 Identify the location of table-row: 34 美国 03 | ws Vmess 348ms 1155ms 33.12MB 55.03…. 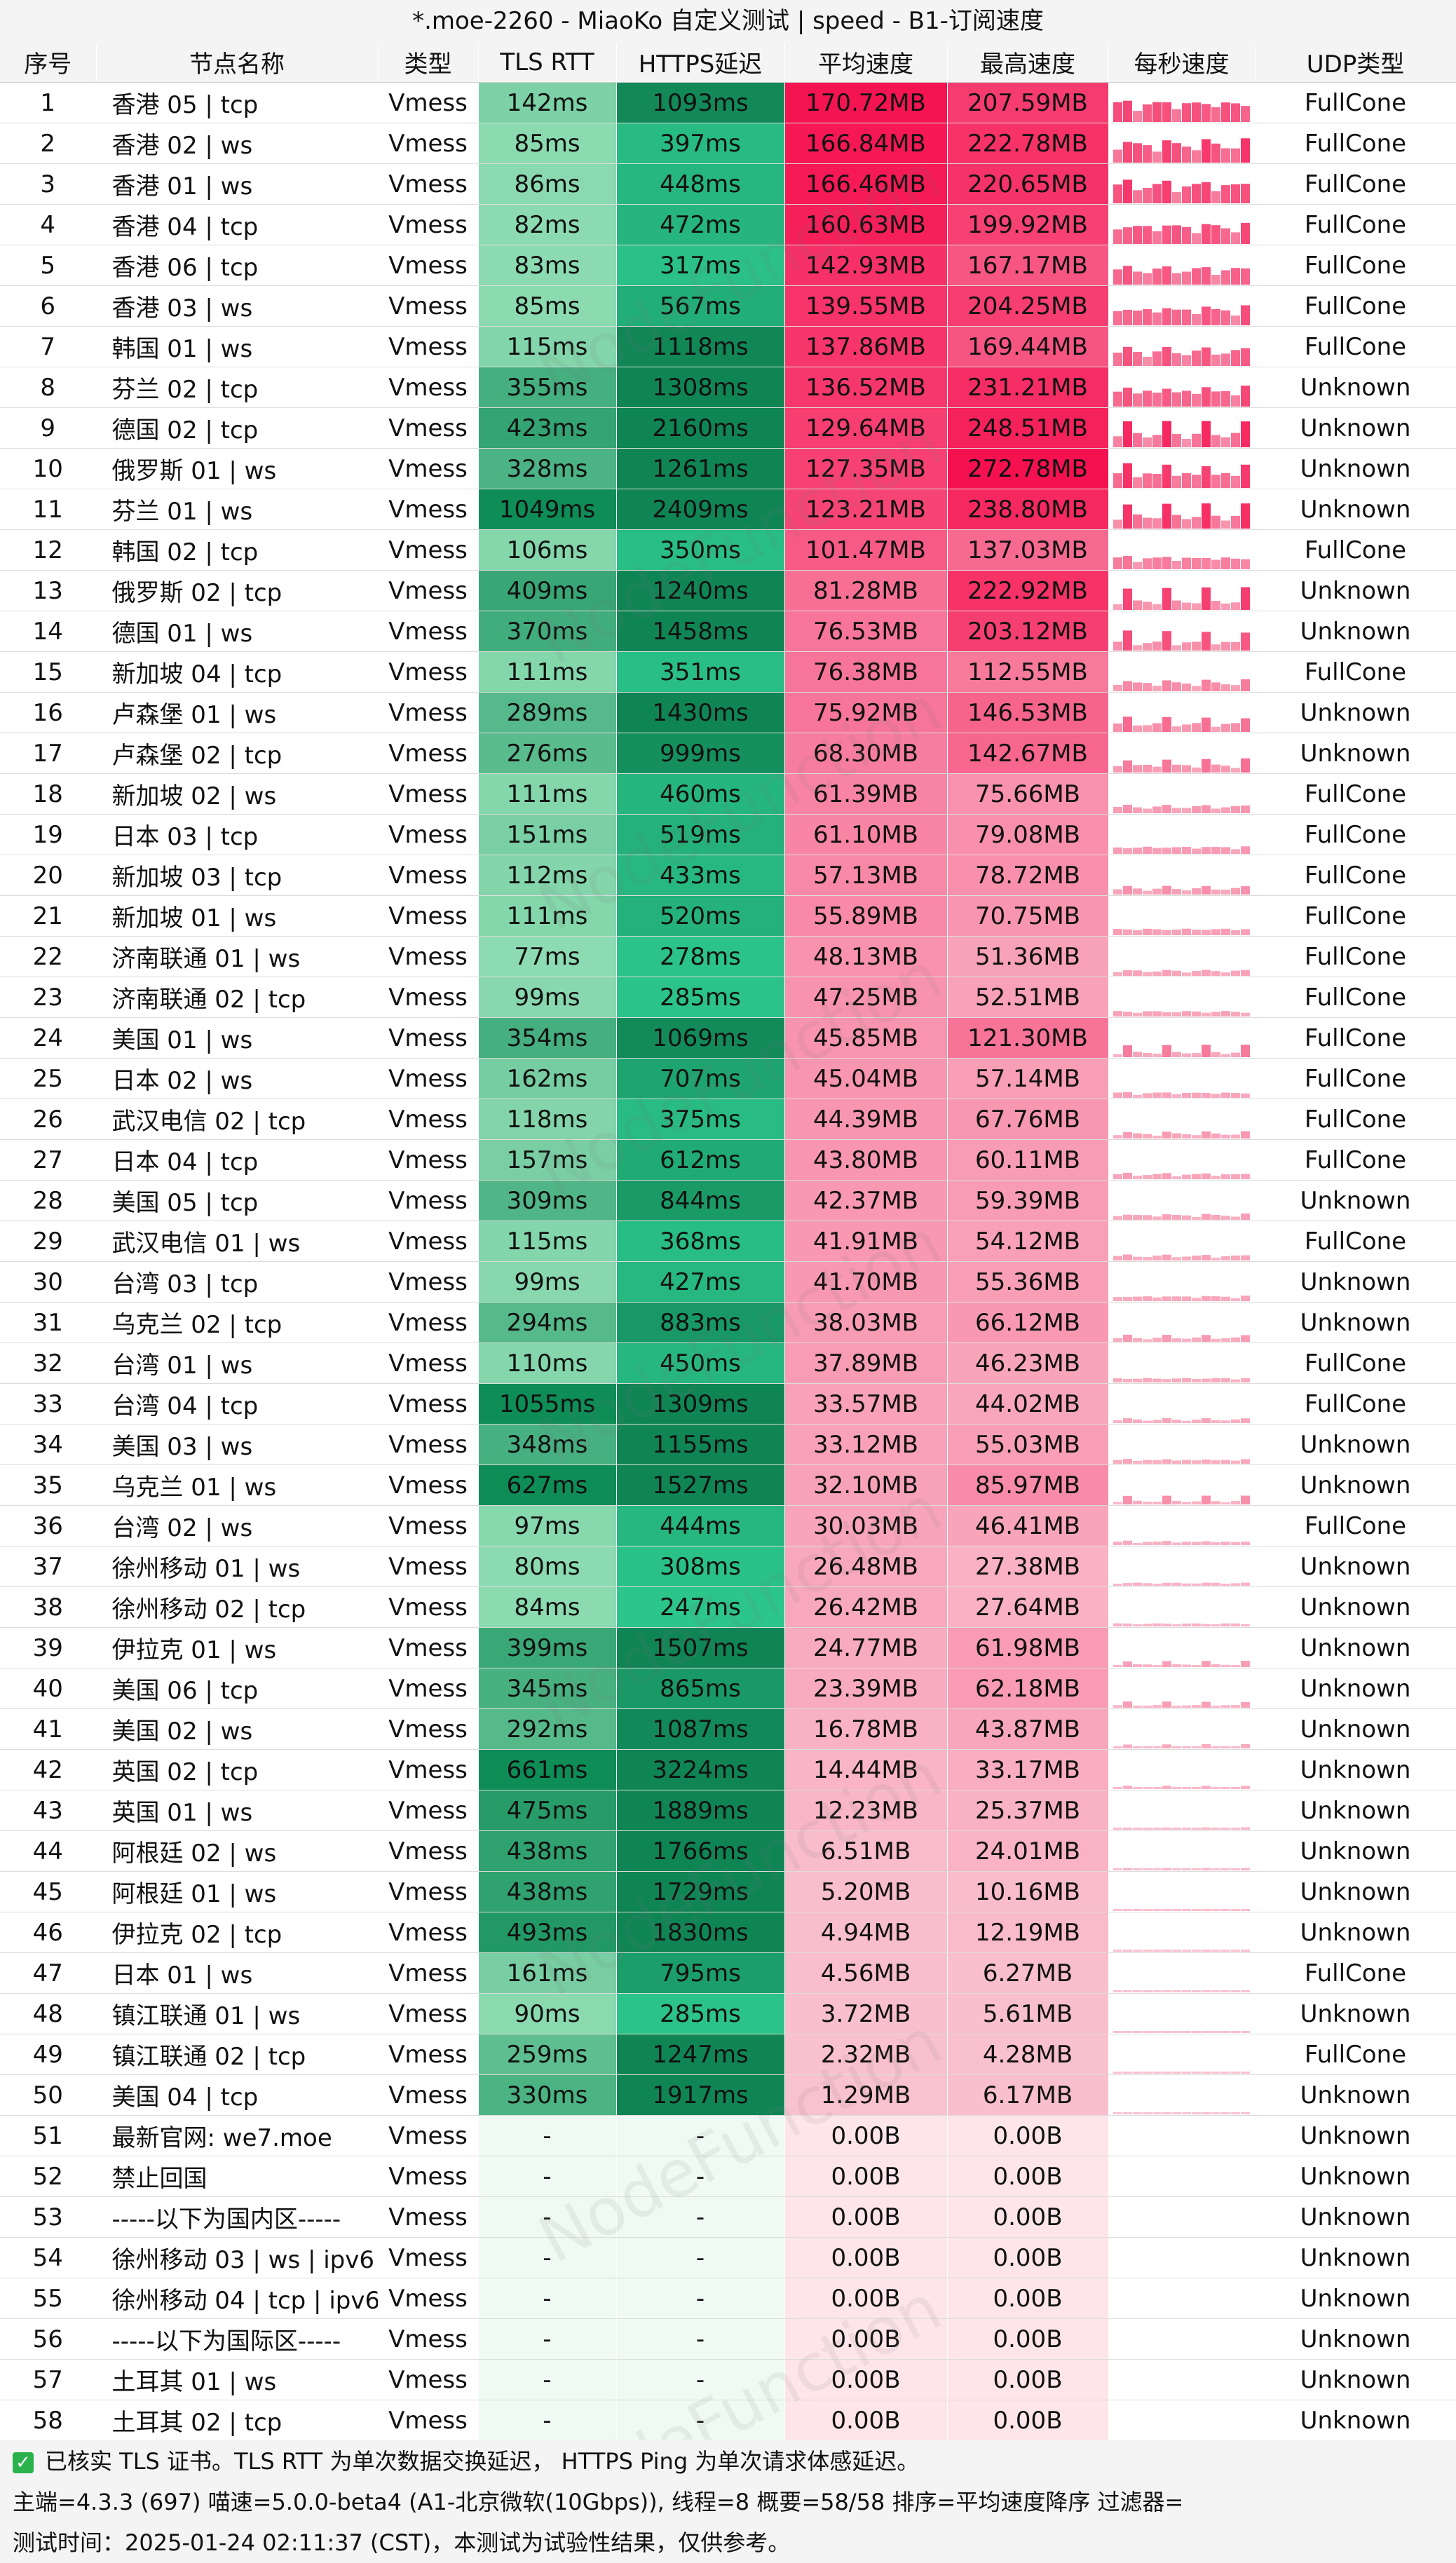
(728, 1444).